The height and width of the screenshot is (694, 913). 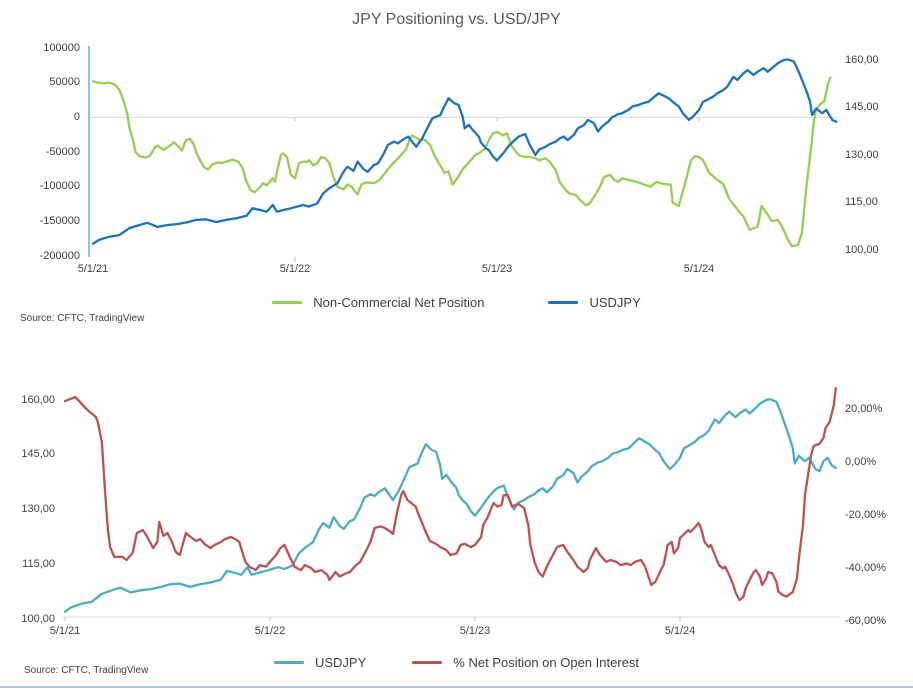 I want to click on y-left-tick-label: 50000, so click(x=64, y=82).